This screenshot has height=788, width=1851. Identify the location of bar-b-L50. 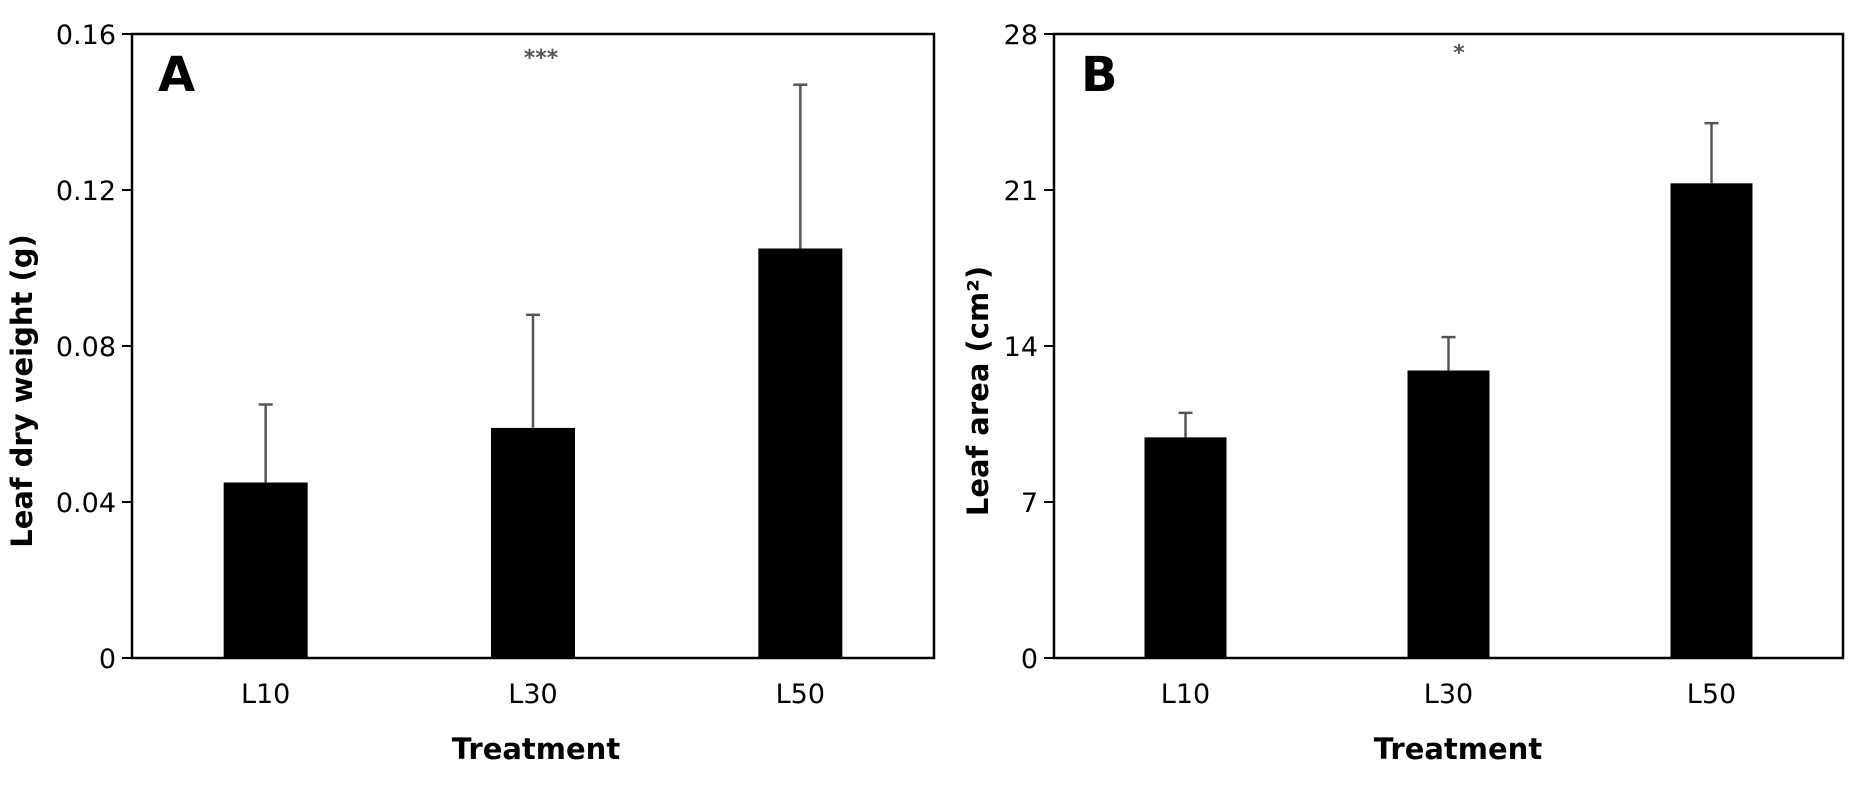
(1711, 421).